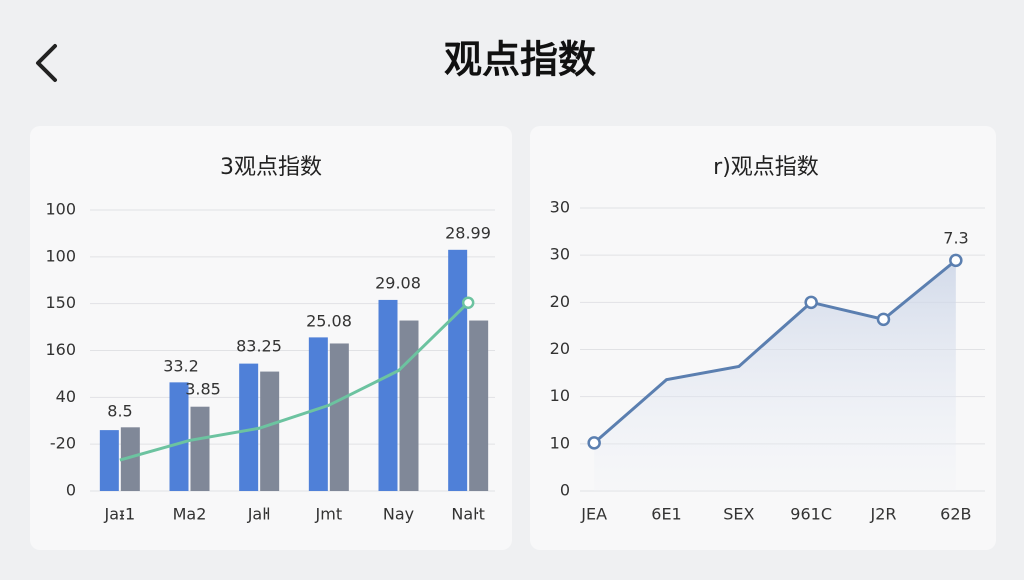 The height and width of the screenshot is (580, 1024). Describe the element at coordinates (666, 514) in the screenshot. I see `x-tick-label: 6E1` at that location.